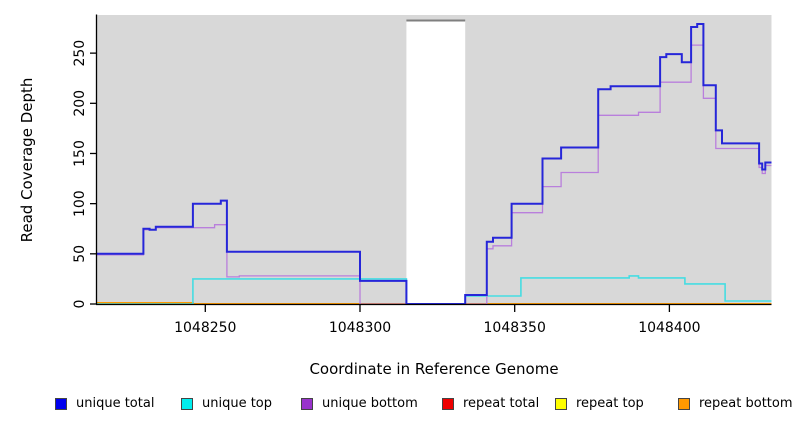  Describe the element at coordinates (684, 403) in the screenshot. I see `legend-swatch-repeat-bottom` at that location.